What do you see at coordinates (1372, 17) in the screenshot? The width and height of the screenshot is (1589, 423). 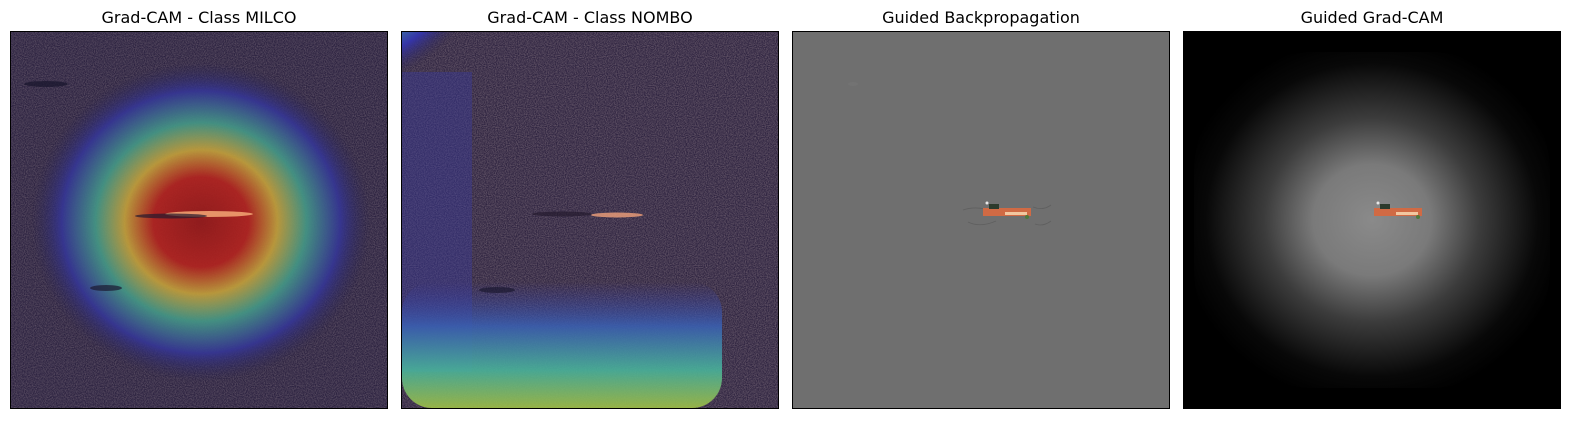 I see `panel-title: Guided Grad-CAM` at bounding box center [1372, 17].